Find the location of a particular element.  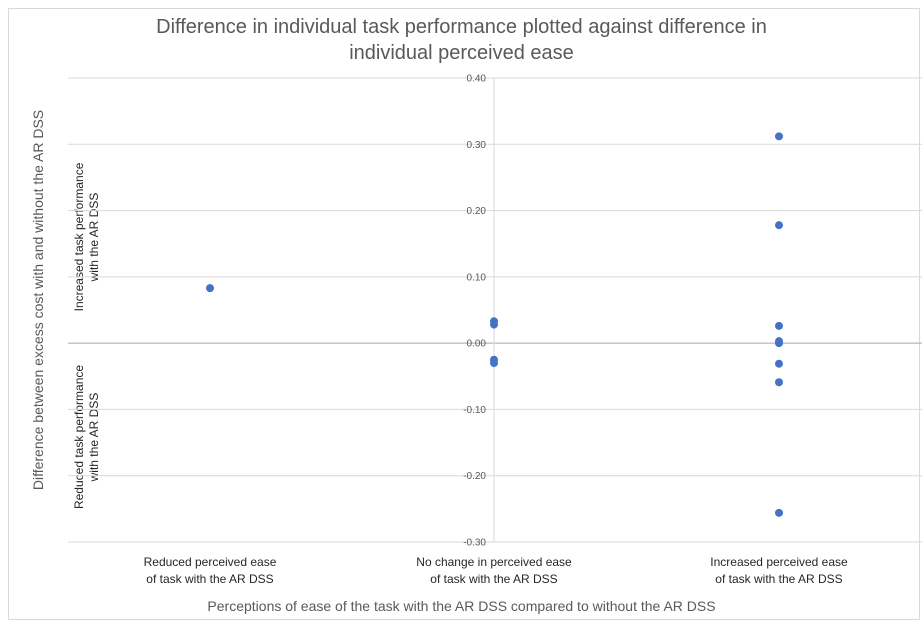

y-tick-label: 0.30 is located at coordinates (477, 145).